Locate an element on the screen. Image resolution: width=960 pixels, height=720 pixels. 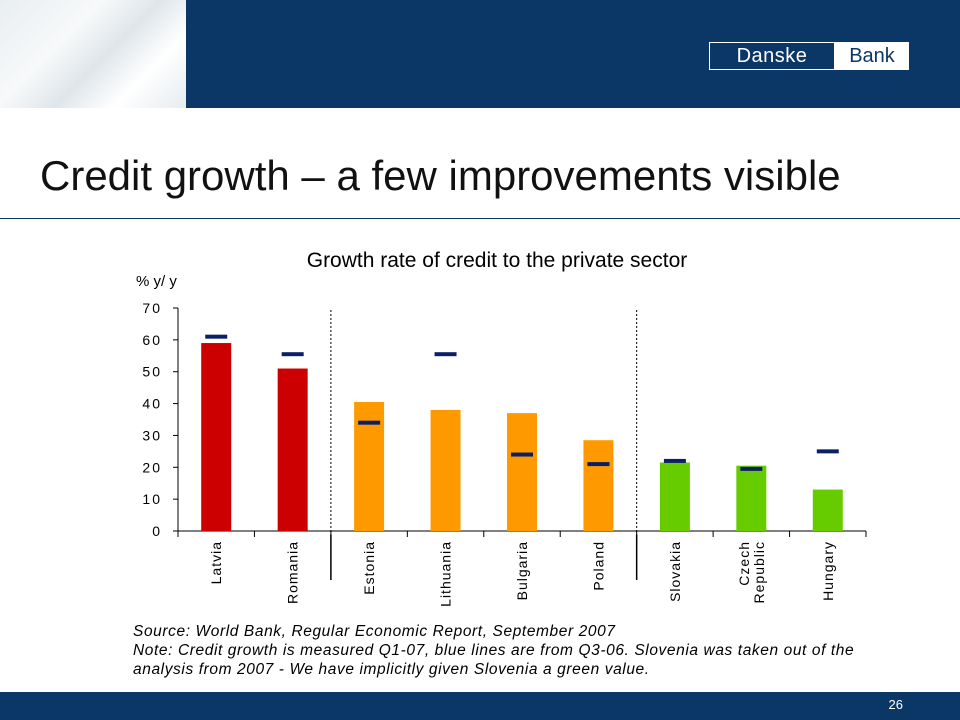
group-dividers is located at coordinates (484, 445).